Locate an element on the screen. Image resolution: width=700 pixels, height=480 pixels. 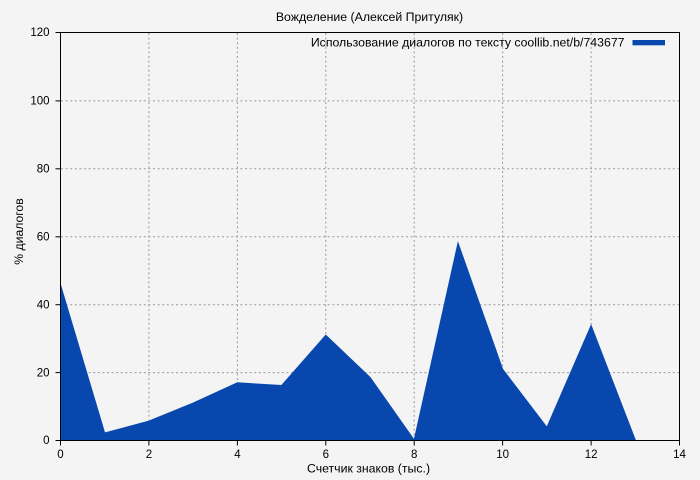
svg-text: 80 is located at coordinates (43, 170).